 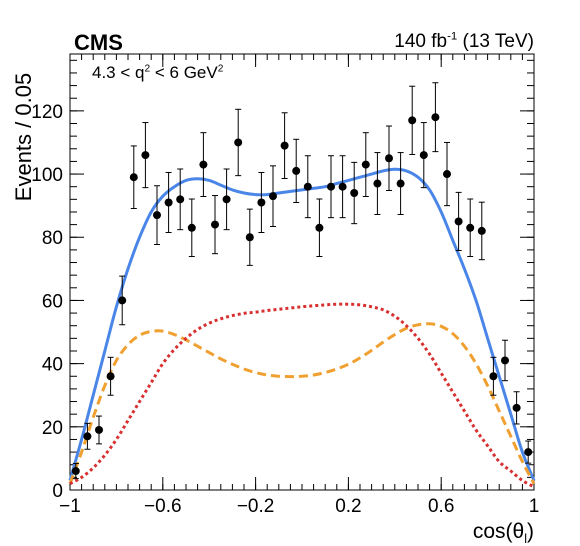 I want to click on x-axis-label-main: cos(θ, so click(x=498, y=531).